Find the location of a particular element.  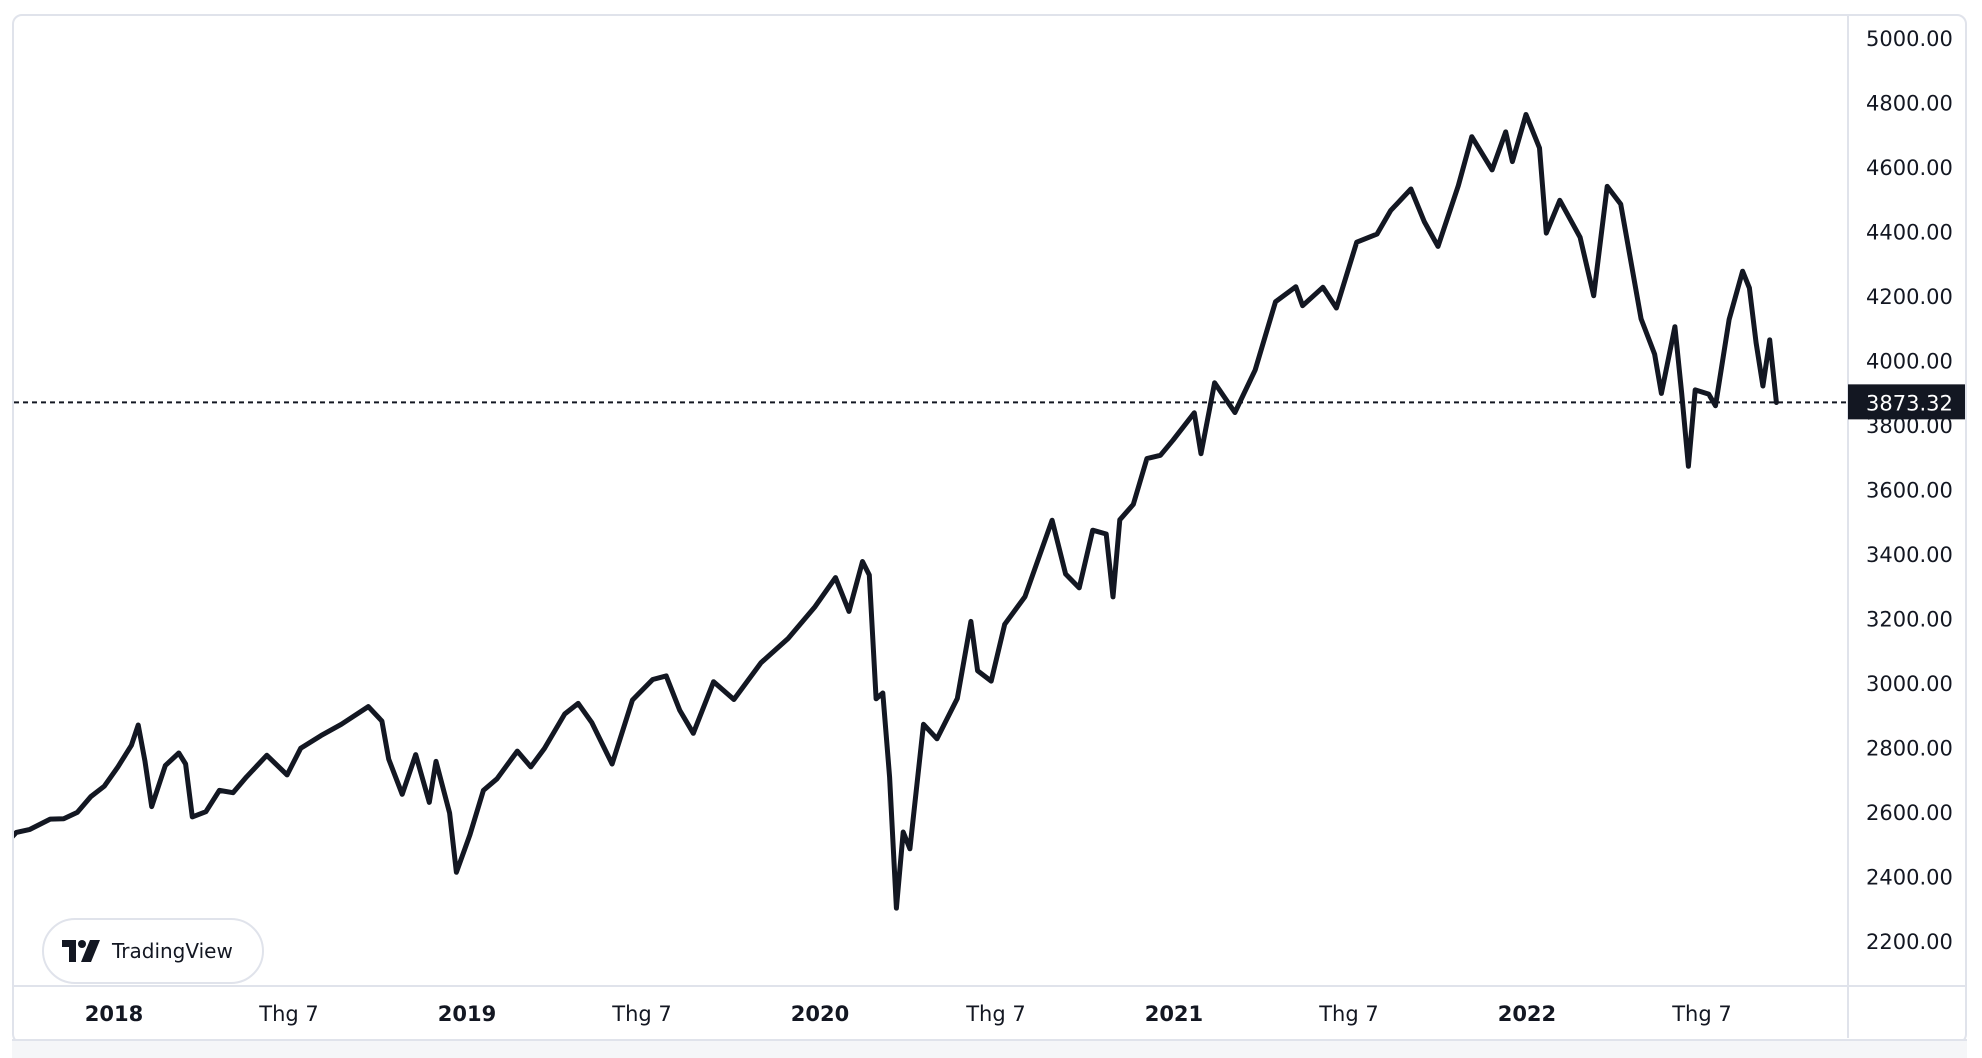

y-tick-label: 4800.00 is located at coordinates (1909, 104).